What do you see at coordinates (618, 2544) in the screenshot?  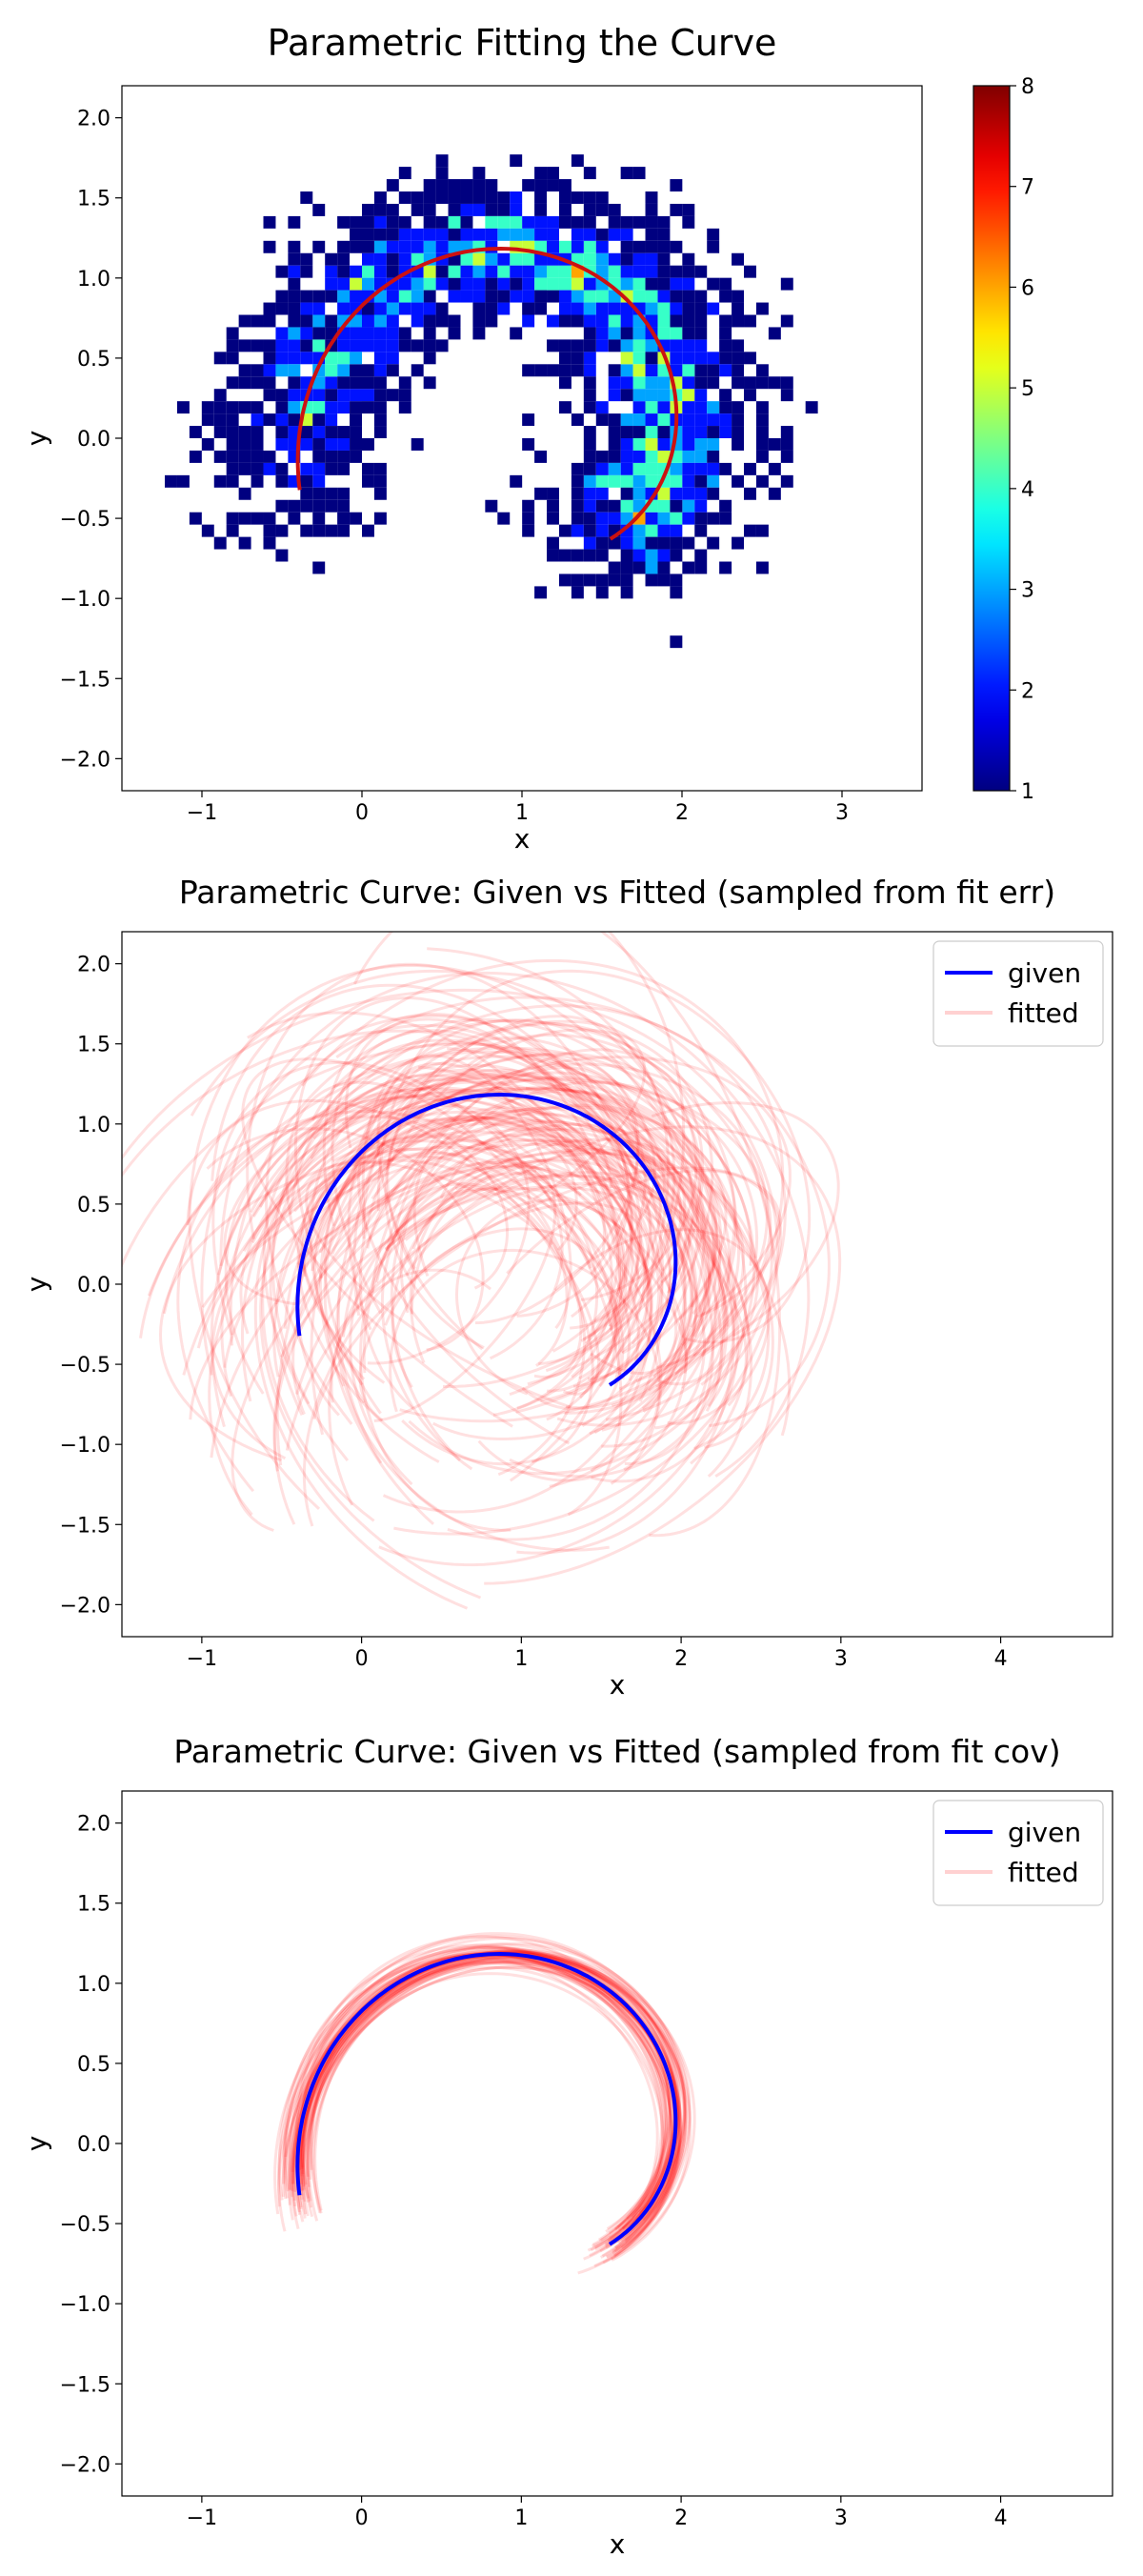 I see `chart-3-xlabel: x` at bounding box center [618, 2544].